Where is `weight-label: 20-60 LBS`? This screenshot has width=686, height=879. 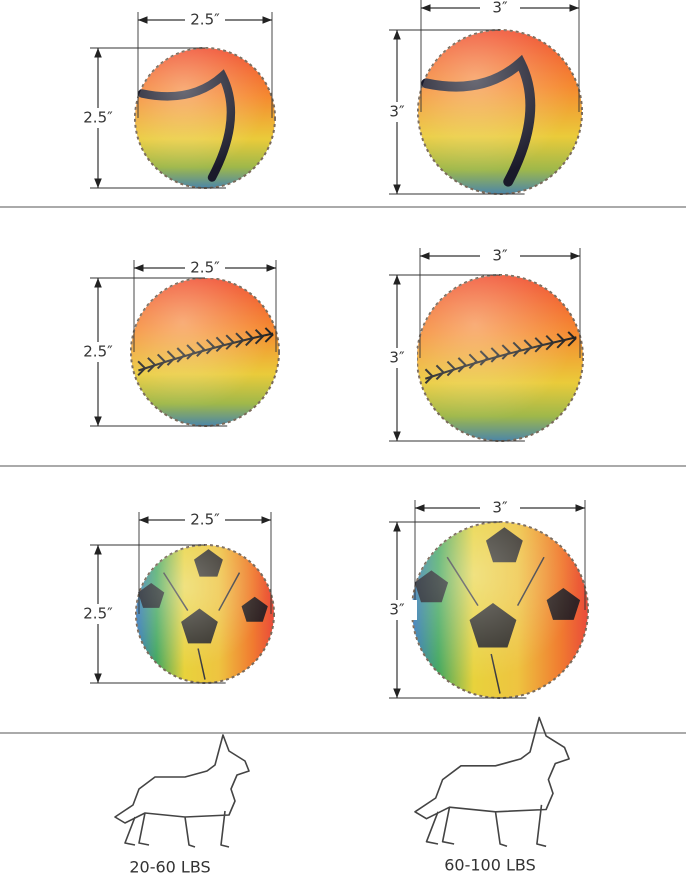
weight-label: 20-60 LBS is located at coordinates (169, 867).